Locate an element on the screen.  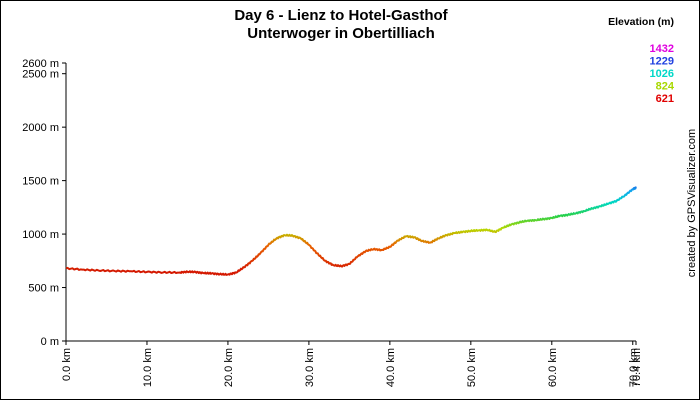
legend-item: 1229 is located at coordinates (662, 62).